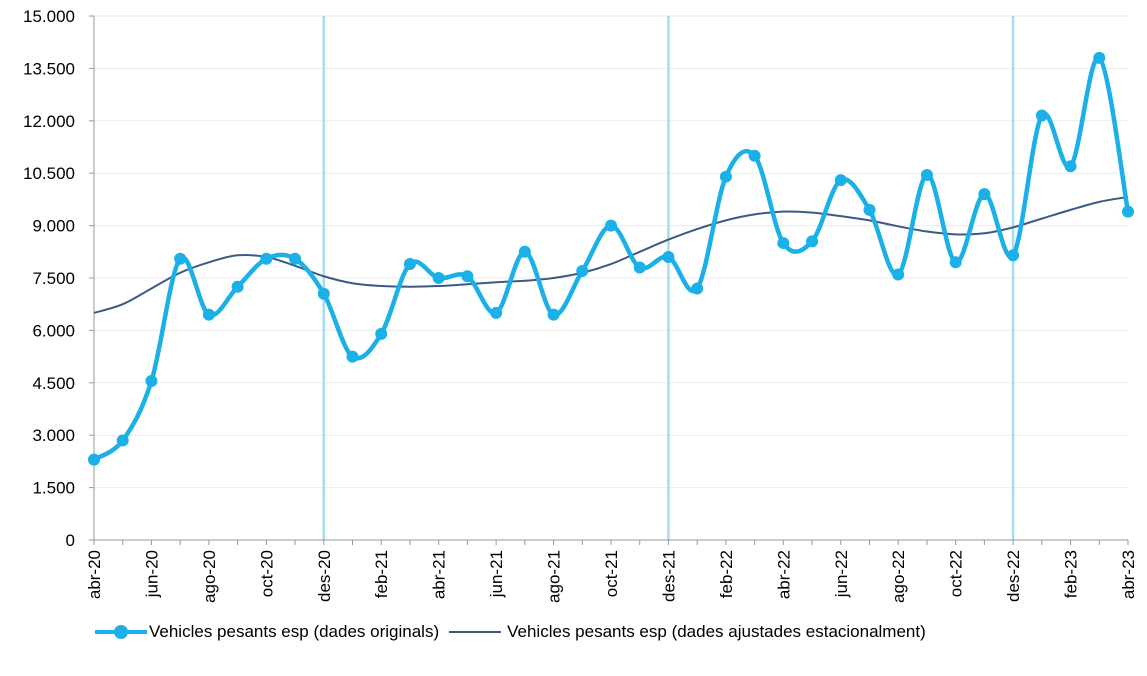 The width and height of the screenshot is (1147, 676). What do you see at coordinates (49, 68) in the screenshot?
I see `y-tick-label: 13.500` at bounding box center [49, 68].